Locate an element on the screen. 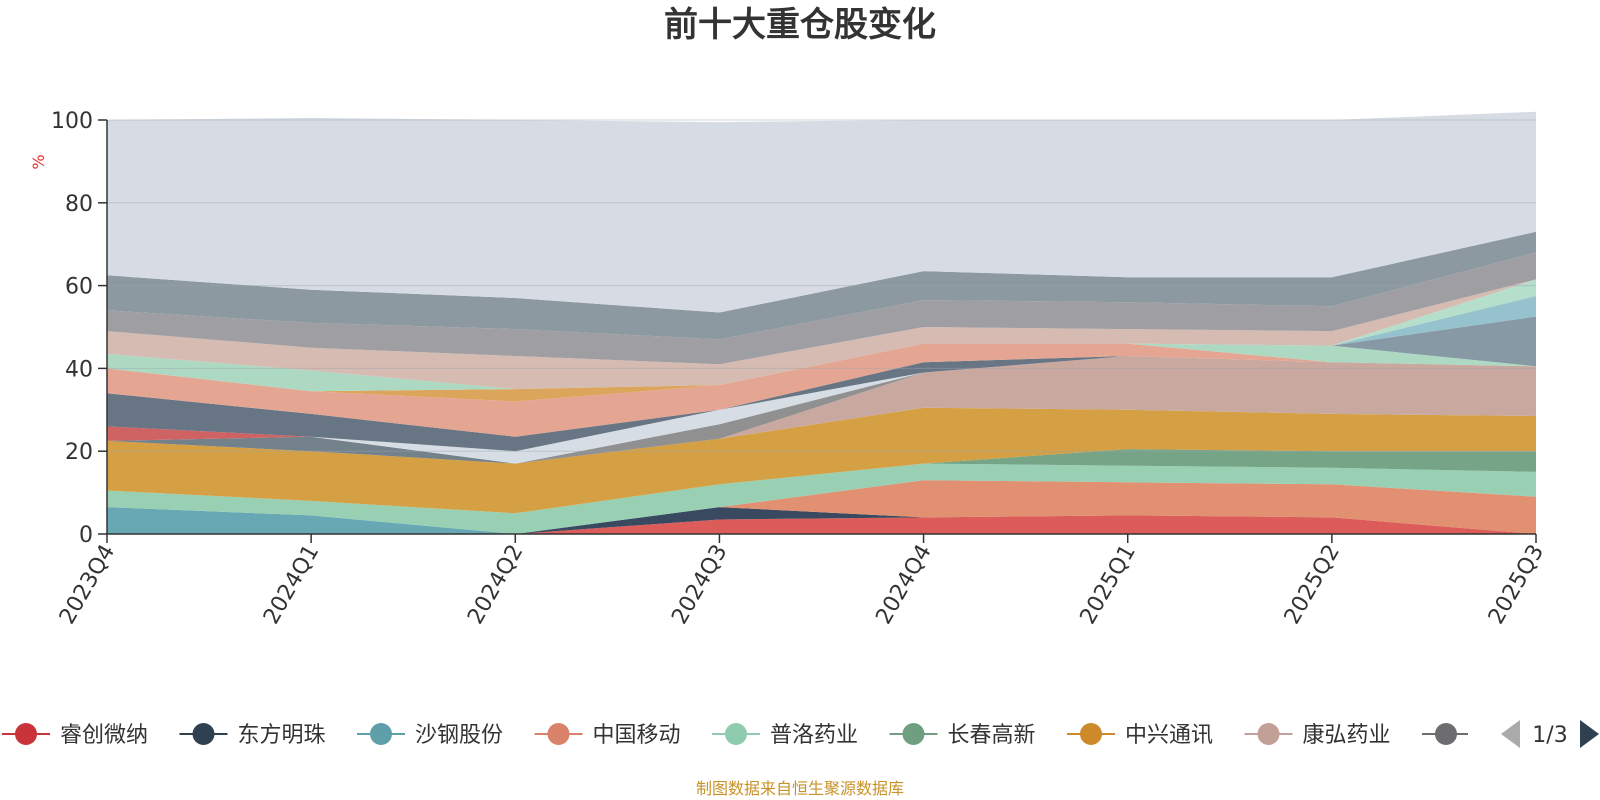 The height and width of the screenshot is (800, 1600). y-tick-label-1: 20 is located at coordinates (79, 452).